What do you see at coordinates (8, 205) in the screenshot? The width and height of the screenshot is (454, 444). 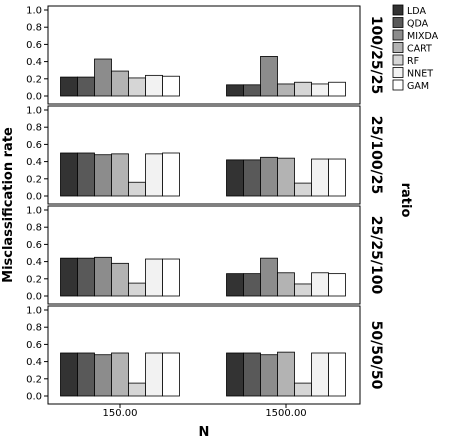 I see `y-axis-title: Misclassification rate` at bounding box center [8, 205].